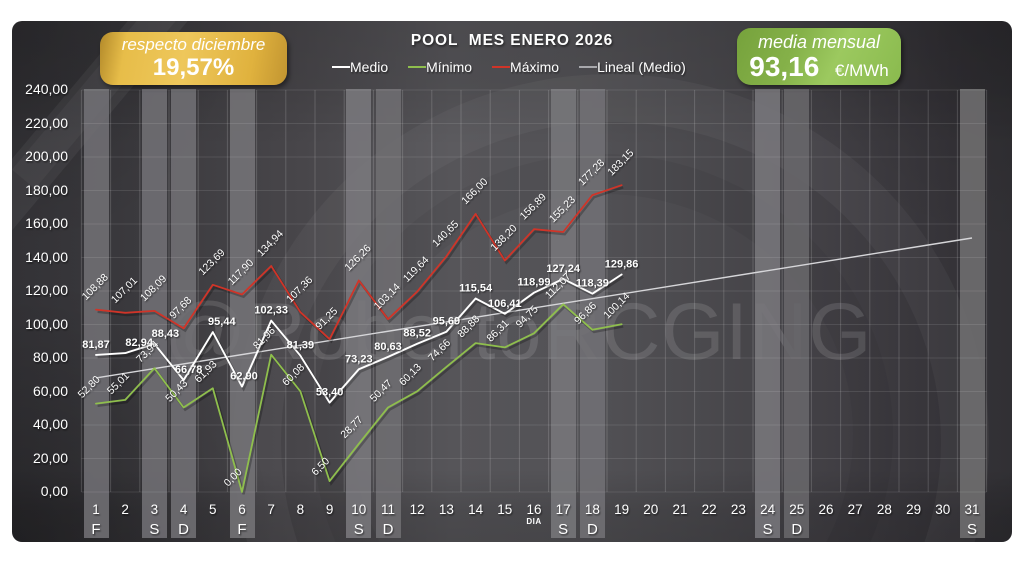 The height and width of the screenshot is (568, 1024). What do you see at coordinates (592, 284) in the screenshot?
I see `svg-text: 118,39` at bounding box center [592, 284].